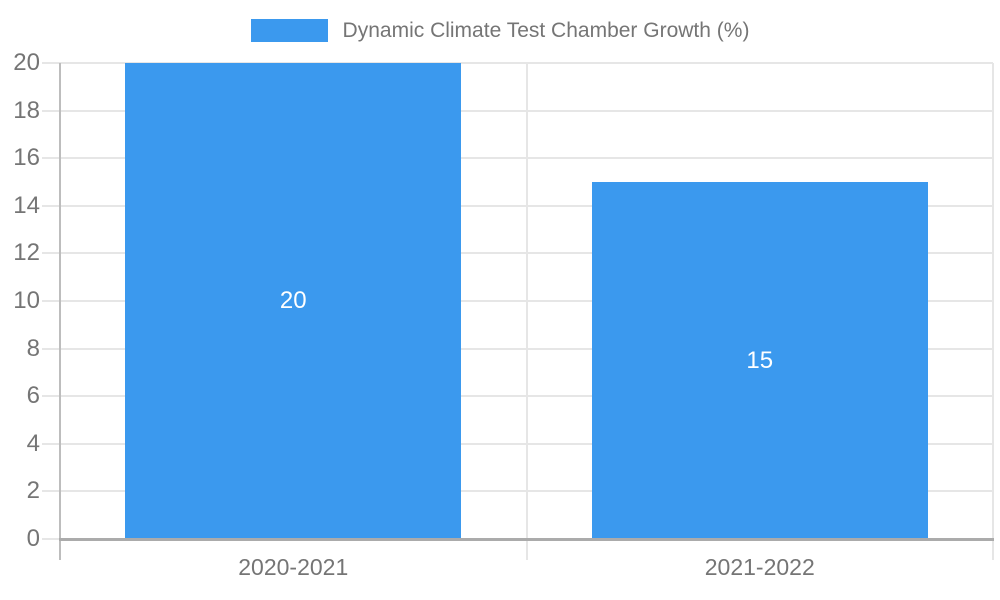  What do you see at coordinates (33, 348) in the screenshot?
I see `y-axis-tick-label: 8` at bounding box center [33, 348].